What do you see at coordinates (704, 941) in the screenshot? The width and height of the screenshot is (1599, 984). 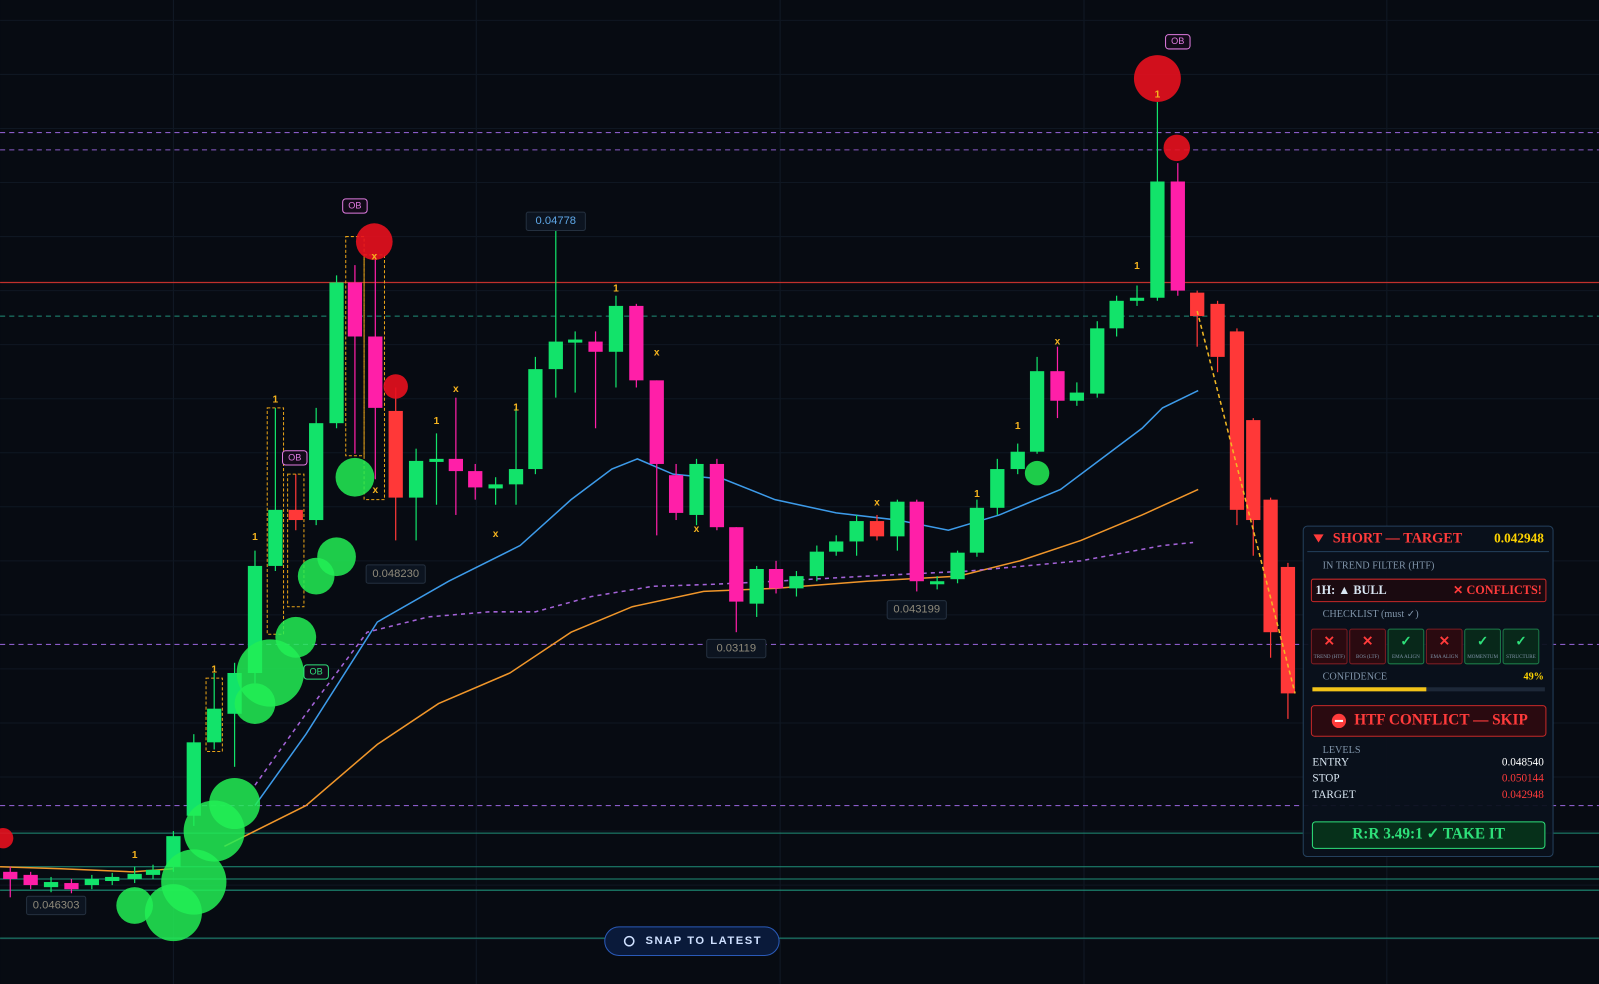 I see `snap-label: SNAP TO LATEST` at bounding box center [704, 941].